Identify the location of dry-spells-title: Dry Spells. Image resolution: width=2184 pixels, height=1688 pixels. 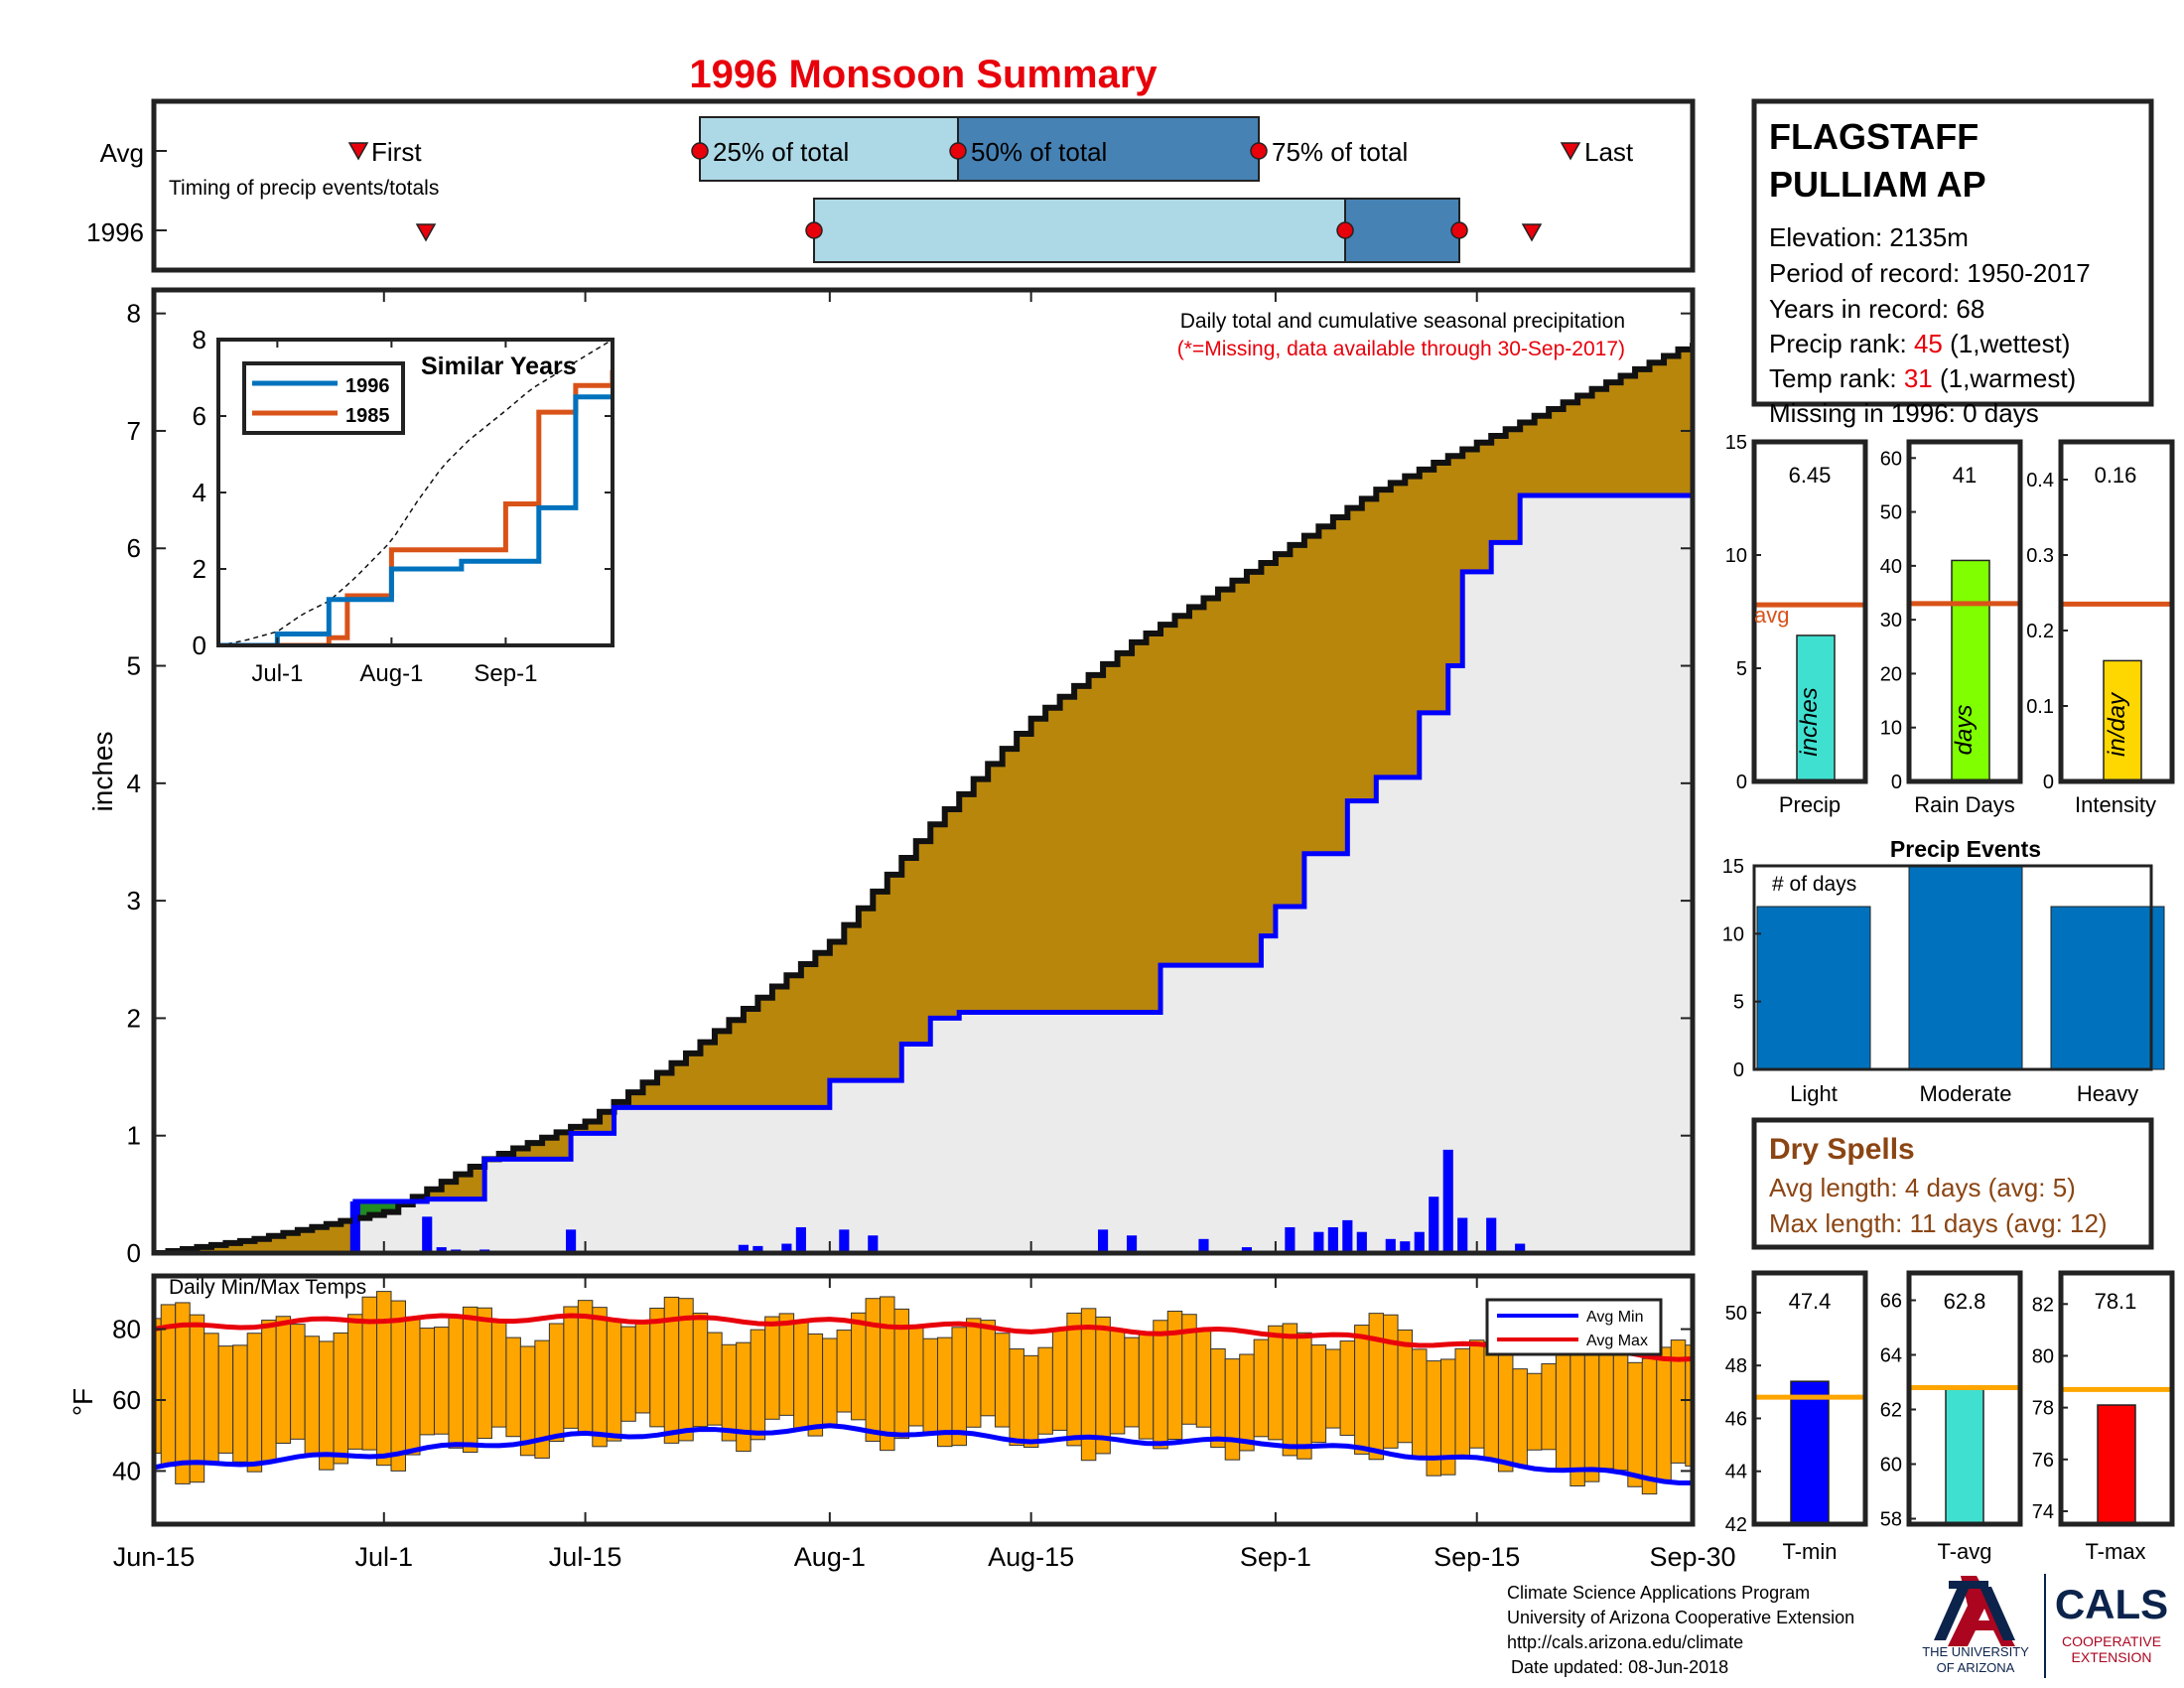
(1842, 1149).